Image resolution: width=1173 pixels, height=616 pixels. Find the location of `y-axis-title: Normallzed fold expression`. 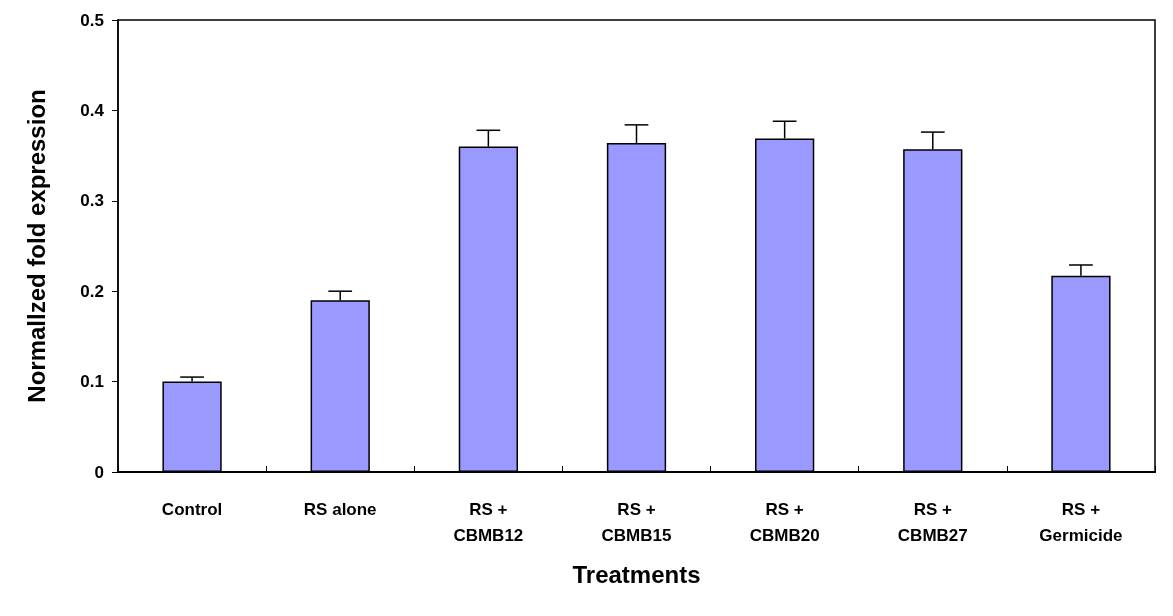

y-axis-title: Normallzed fold expression is located at coordinates (36, 246).